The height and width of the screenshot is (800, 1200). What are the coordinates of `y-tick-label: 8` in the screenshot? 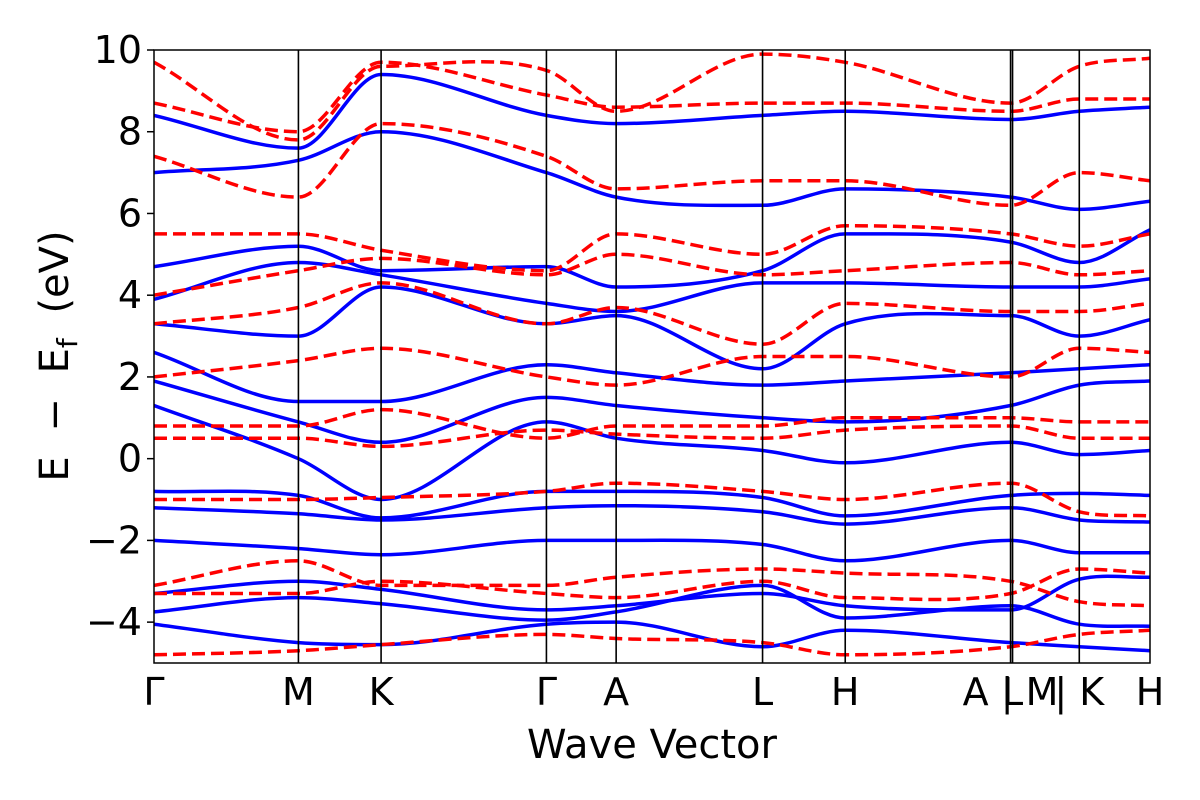 It's located at (130, 132).